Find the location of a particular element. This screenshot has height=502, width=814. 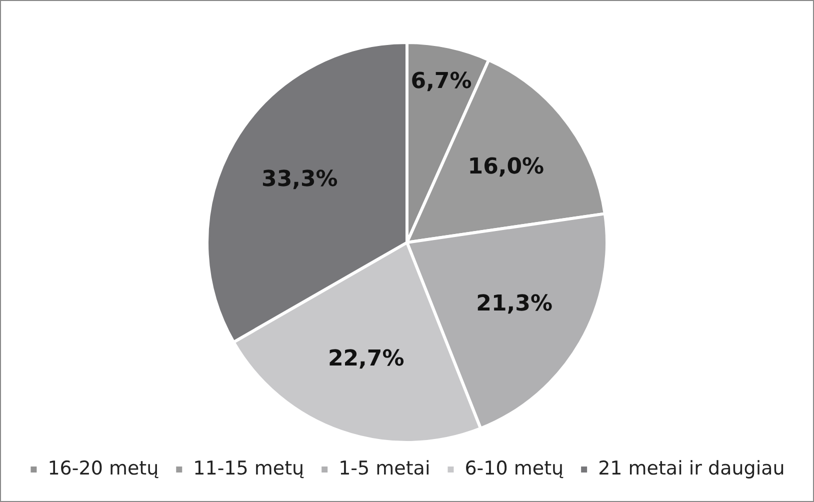

data-label: 22,7% is located at coordinates (366, 359).